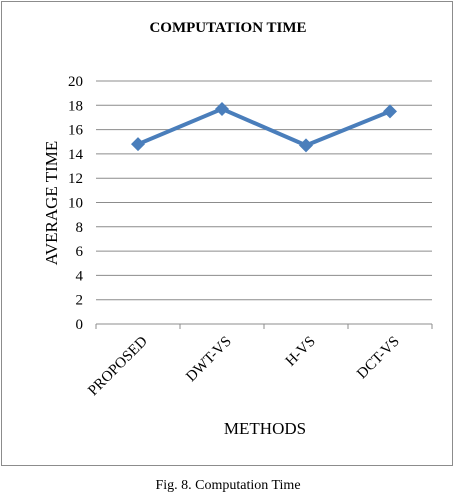  Describe the element at coordinates (80, 325) in the screenshot. I see `y-tick-label: 0` at that location.